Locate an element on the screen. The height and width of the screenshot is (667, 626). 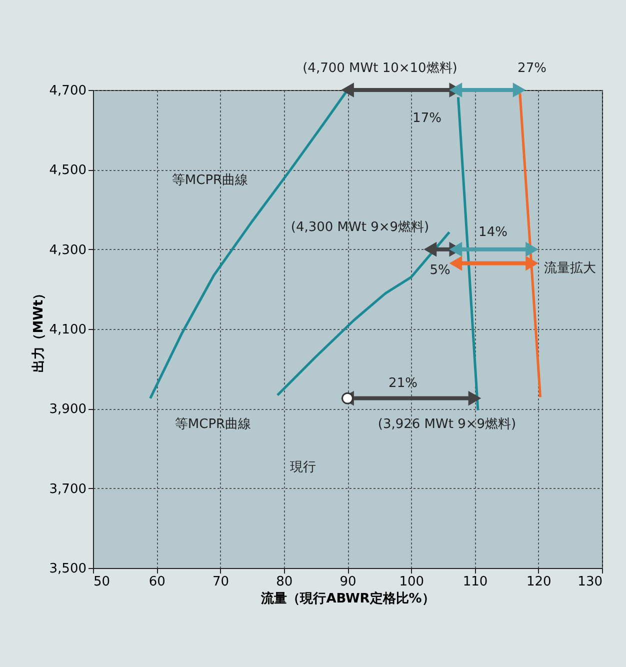
y-axis-title: 出力（MWt） is located at coordinates (38, 329).